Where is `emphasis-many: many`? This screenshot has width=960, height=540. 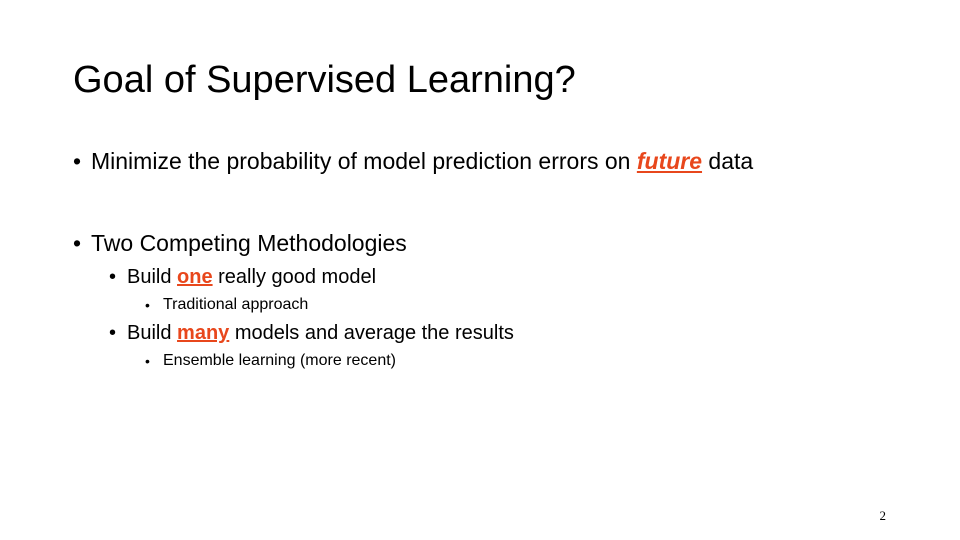
emphasis-many: many is located at coordinates (203, 333).